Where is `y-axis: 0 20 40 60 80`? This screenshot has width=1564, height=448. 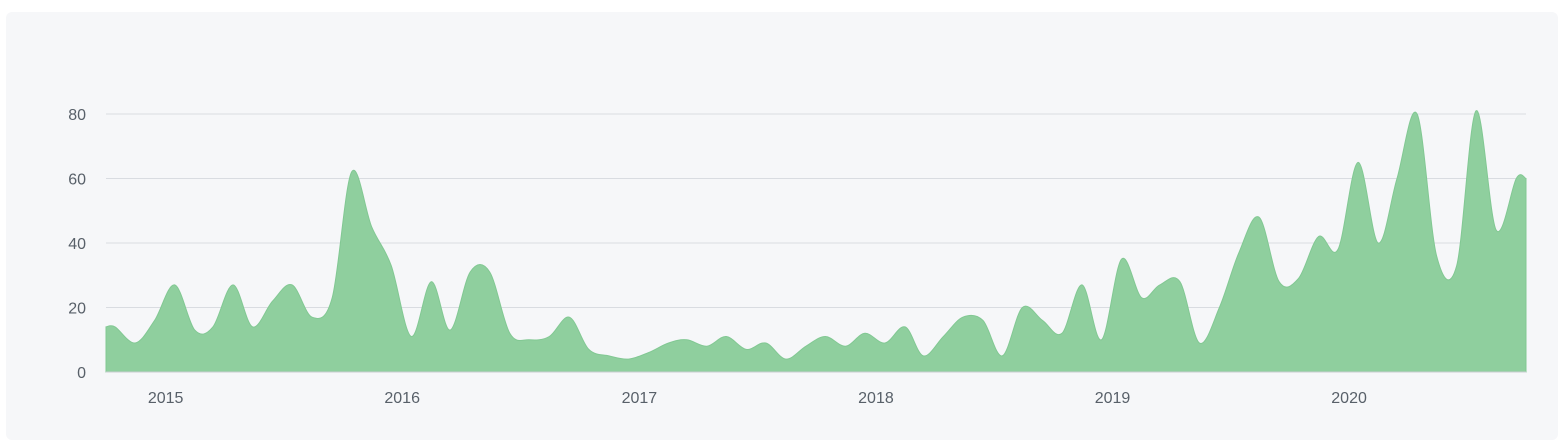 y-axis: 0 20 40 60 80 is located at coordinates (77, 244).